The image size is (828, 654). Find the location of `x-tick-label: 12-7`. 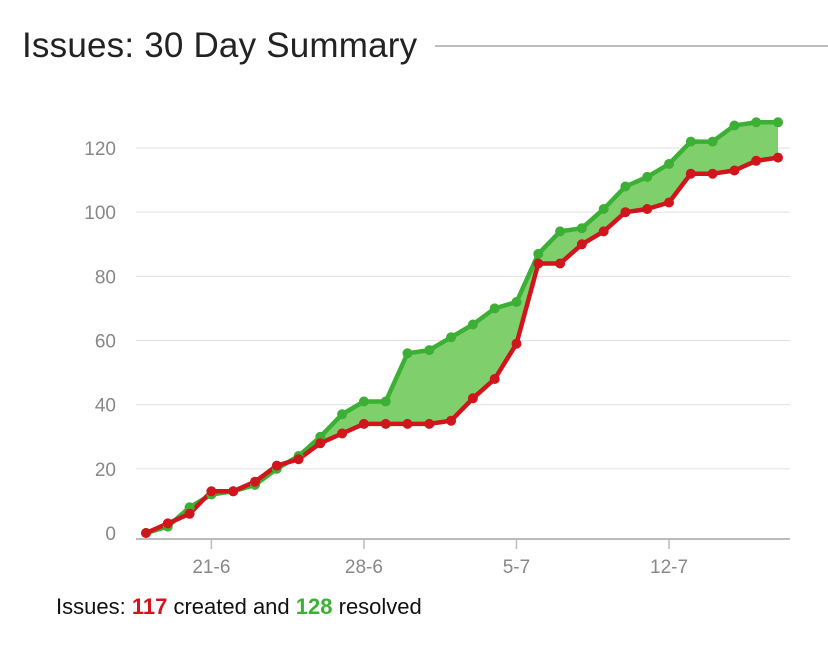

x-tick-label: 12-7 is located at coordinates (669, 567).